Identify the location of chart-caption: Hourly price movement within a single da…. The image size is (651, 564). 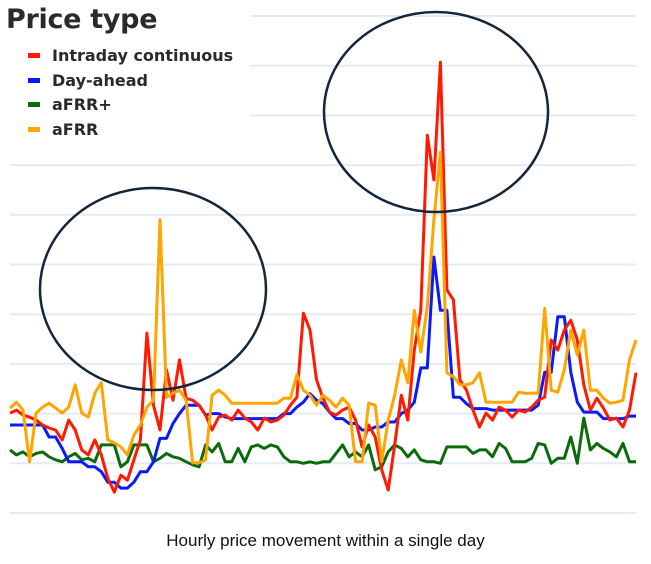
(325, 540).